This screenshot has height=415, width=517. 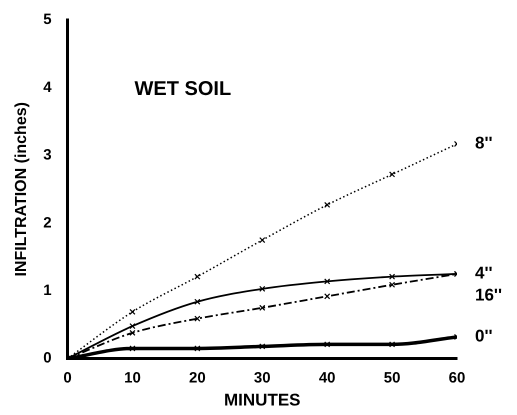 I want to click on y-tick-label: 1, so click(x=47, y=291).